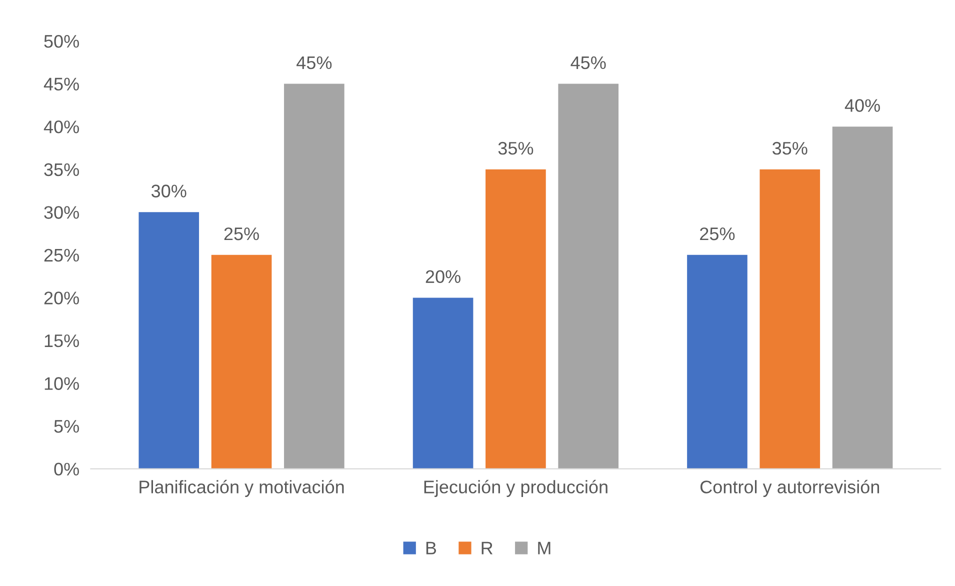 Image resolution: width=955 pixels, height=586 pixels. I want to click on legend-label: M, so click(544, 548).